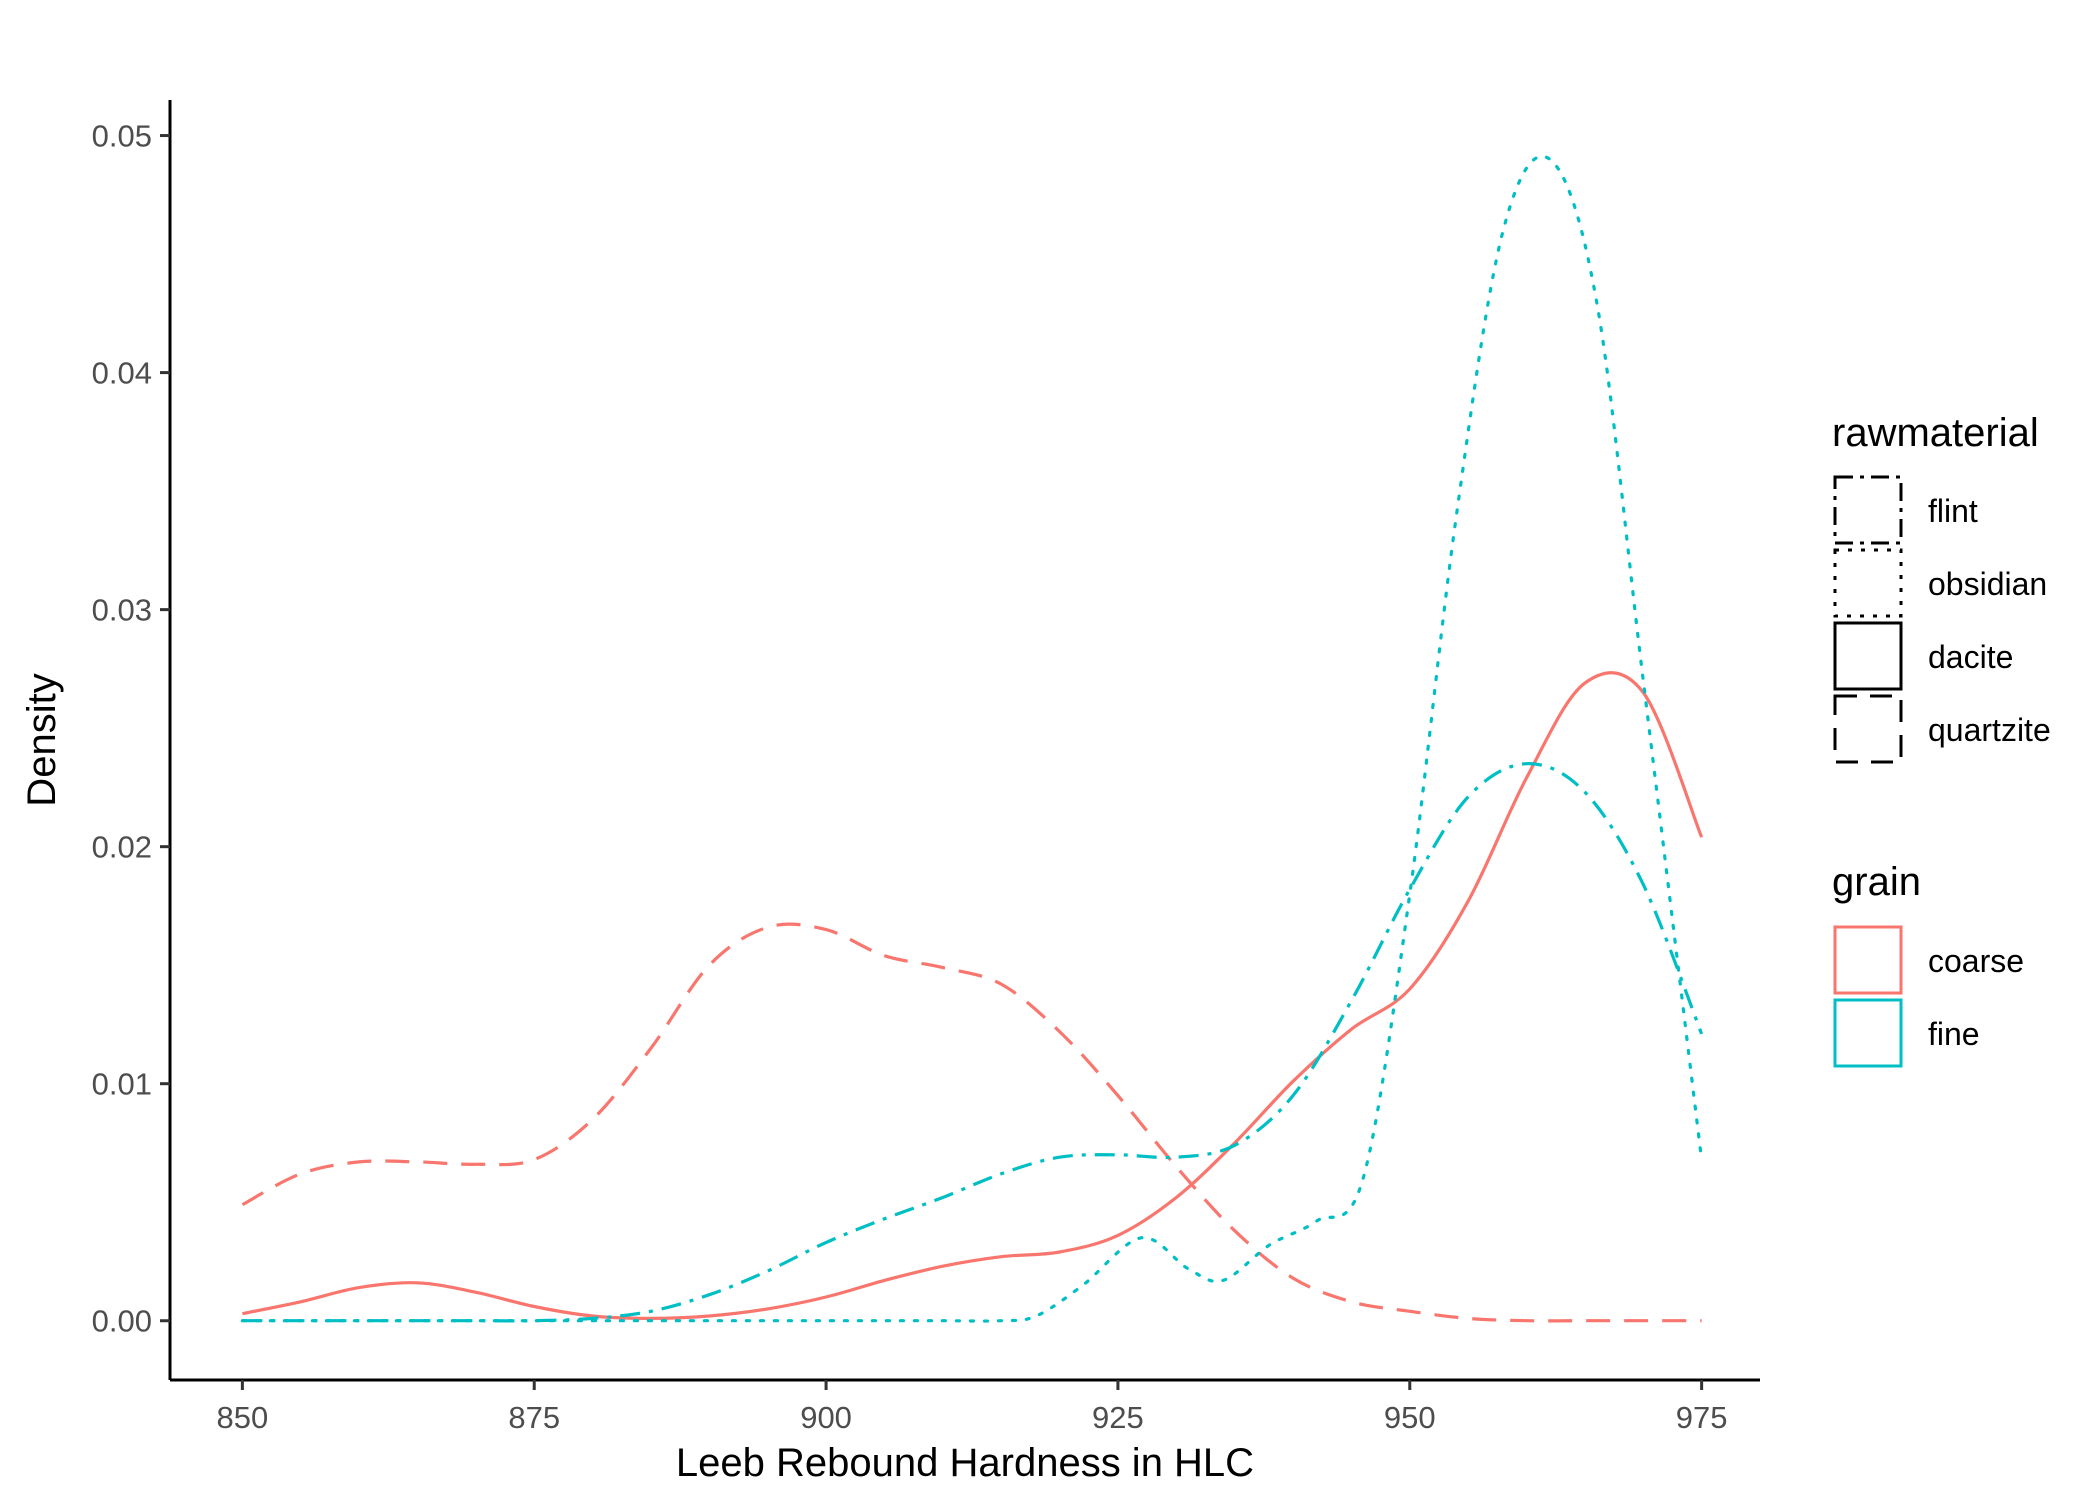  I want to click on y-tick-label: 0.03, so click(122, 610).